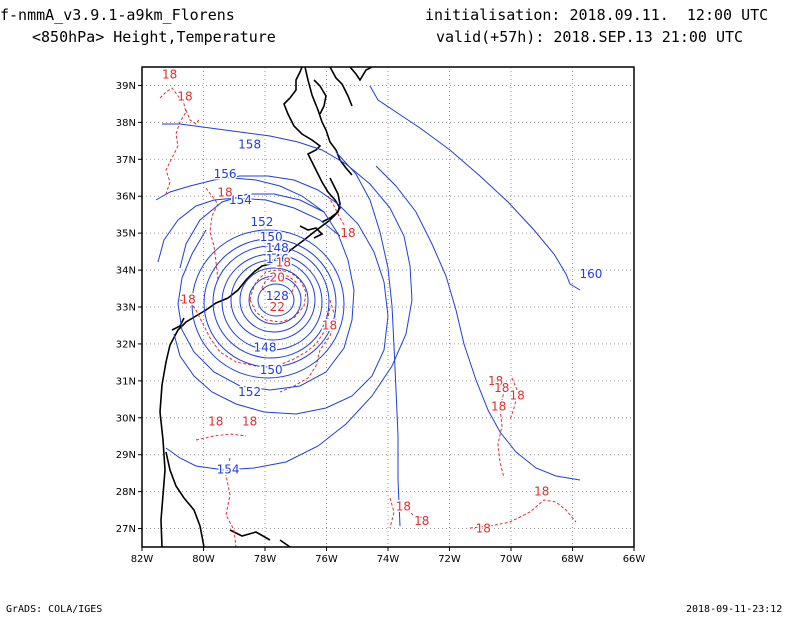 Image resolution: width=800 pixels, height=618 pixels. Describe the element at coordinates (597, 15) in the screenshot. I see `initialisation-time: initialisation: 2018.09.11. 12:00 UTC` at that location.